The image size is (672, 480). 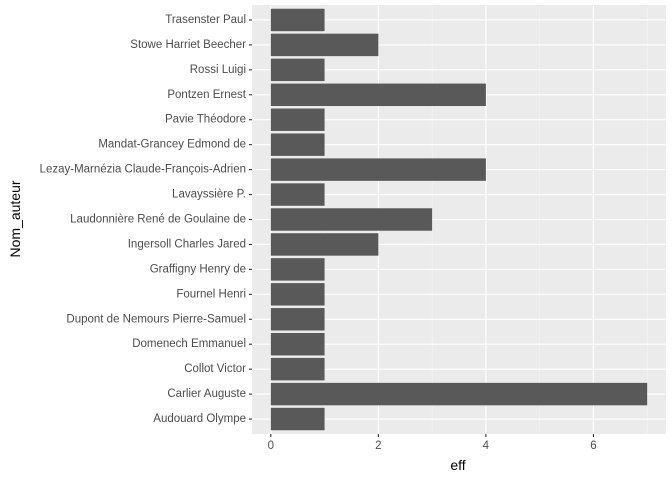 What do you see at coordinates (211, 294) in the screenshot?
I see `y-tick-label: Fournel Henri` at bounding box center [211, 294].